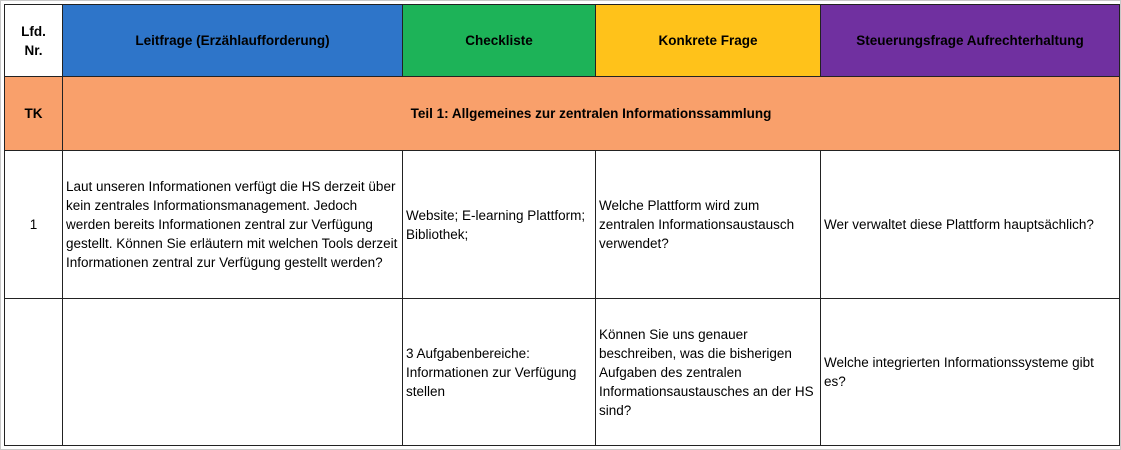  What do you see at coordinates (33, 372) in the screenshot?
I see `cell-nr` at bounding box center [33, 372].